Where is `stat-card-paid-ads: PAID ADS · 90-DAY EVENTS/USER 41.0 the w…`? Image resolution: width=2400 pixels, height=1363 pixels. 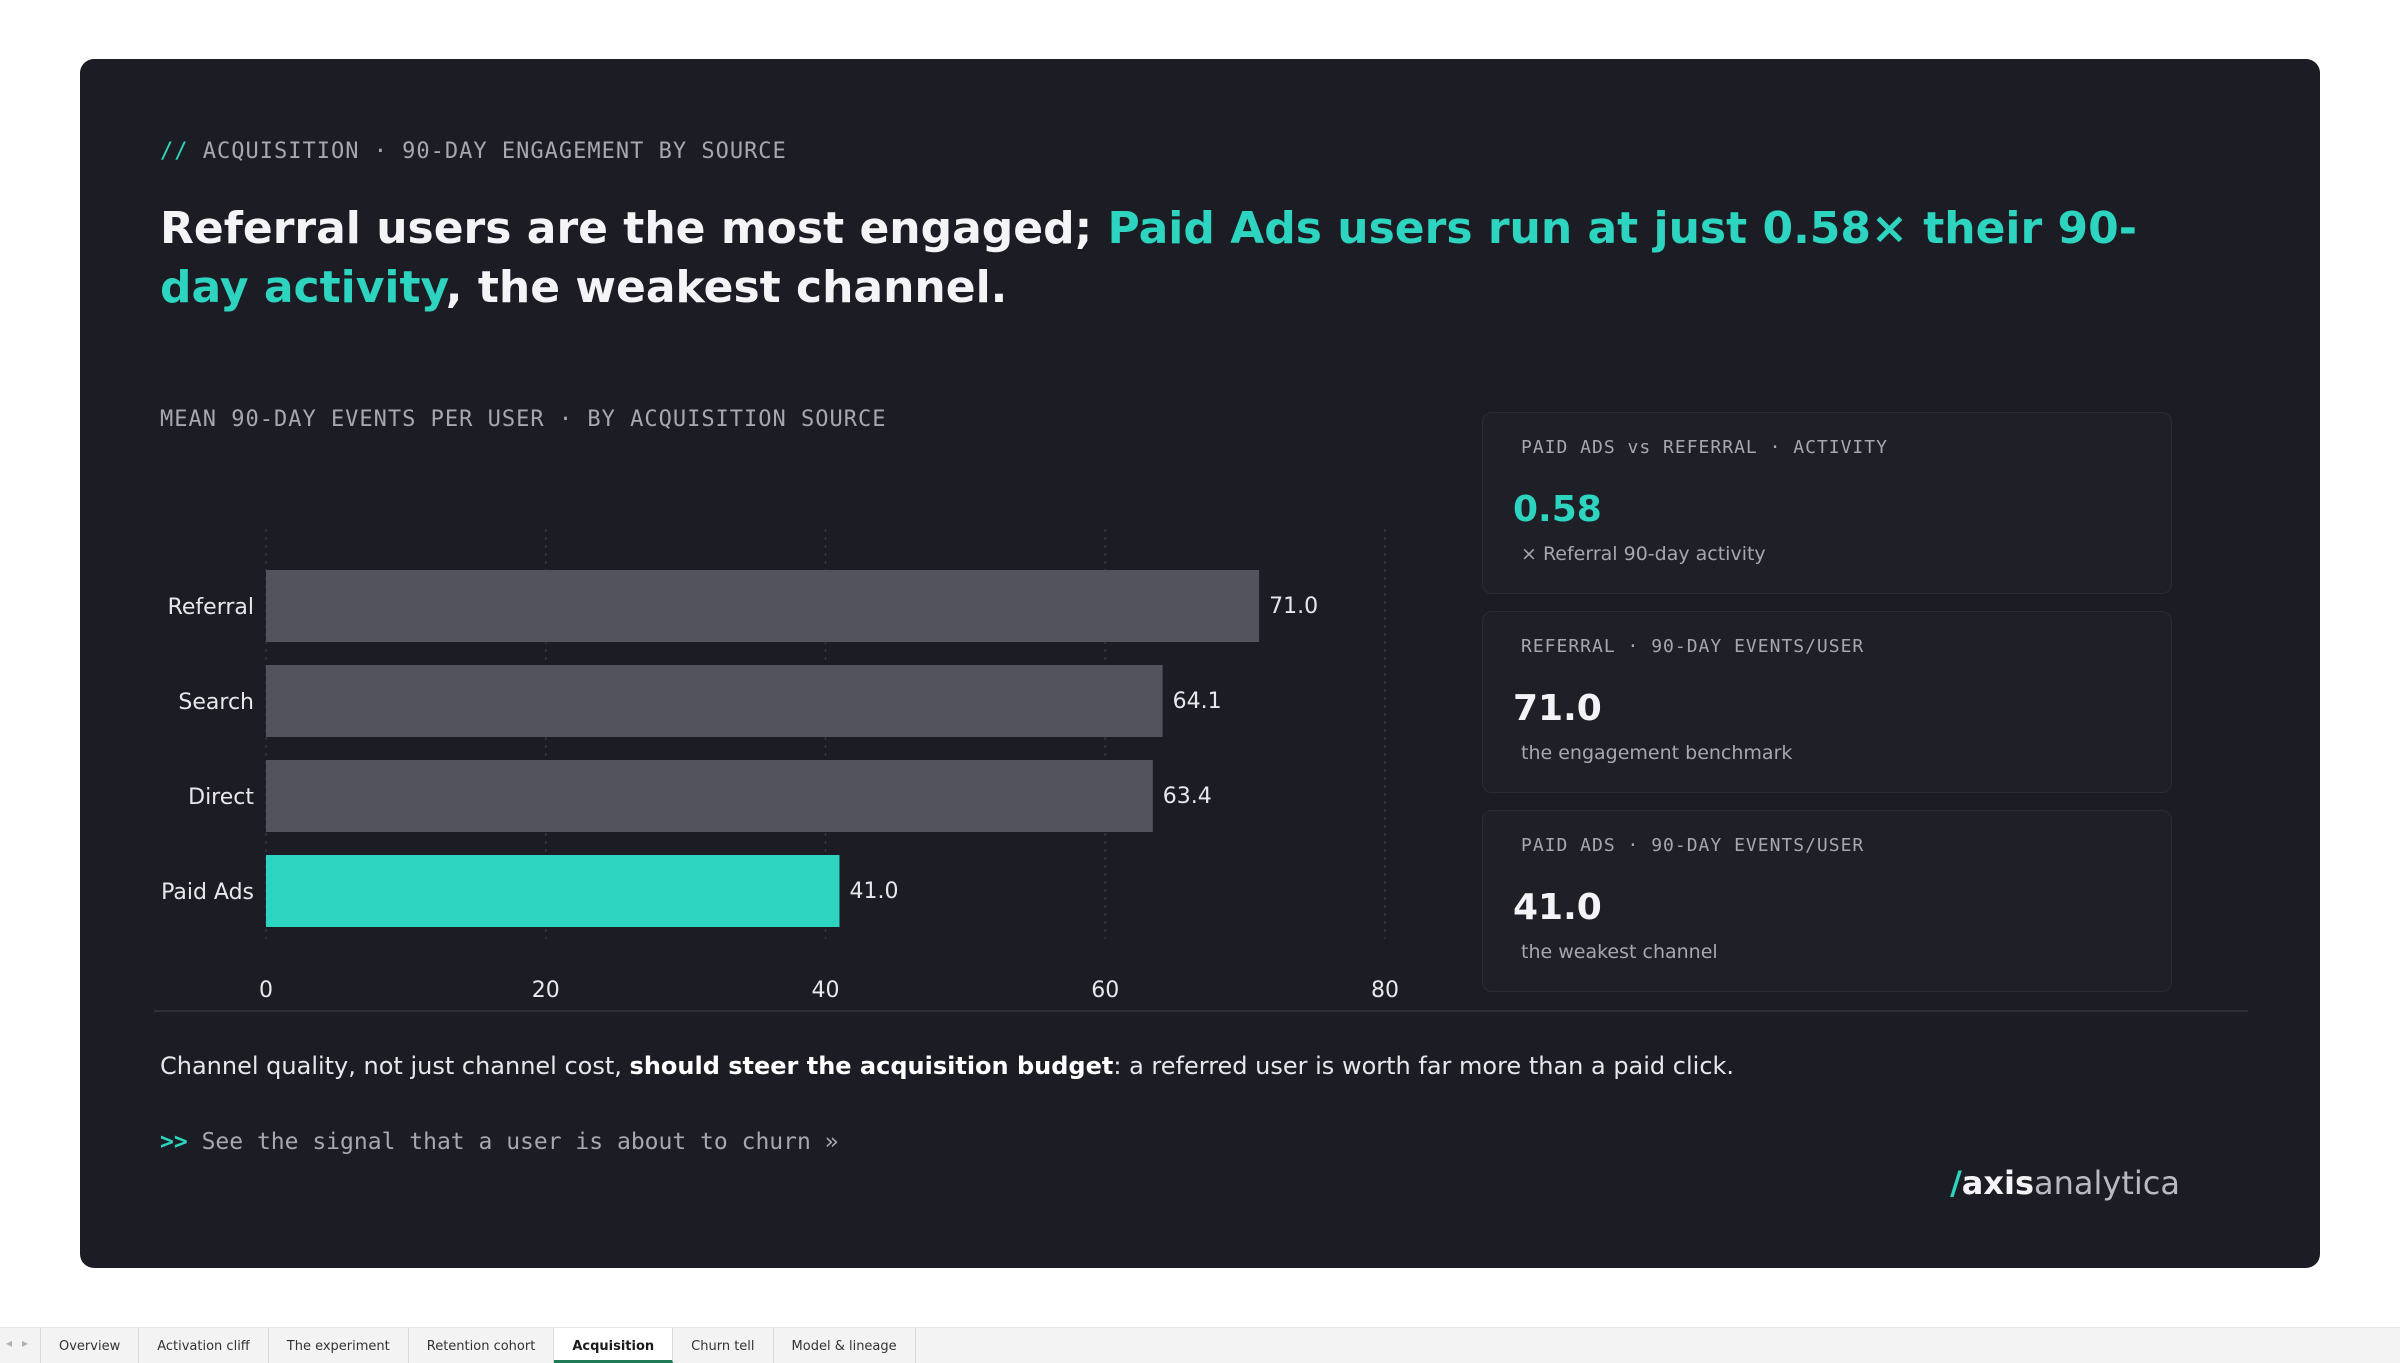
stat-card-paid-ads: PAID ADS · 90-DAY EVENTS/USER 41.0 the w… is located at coordinates (1827, 901).